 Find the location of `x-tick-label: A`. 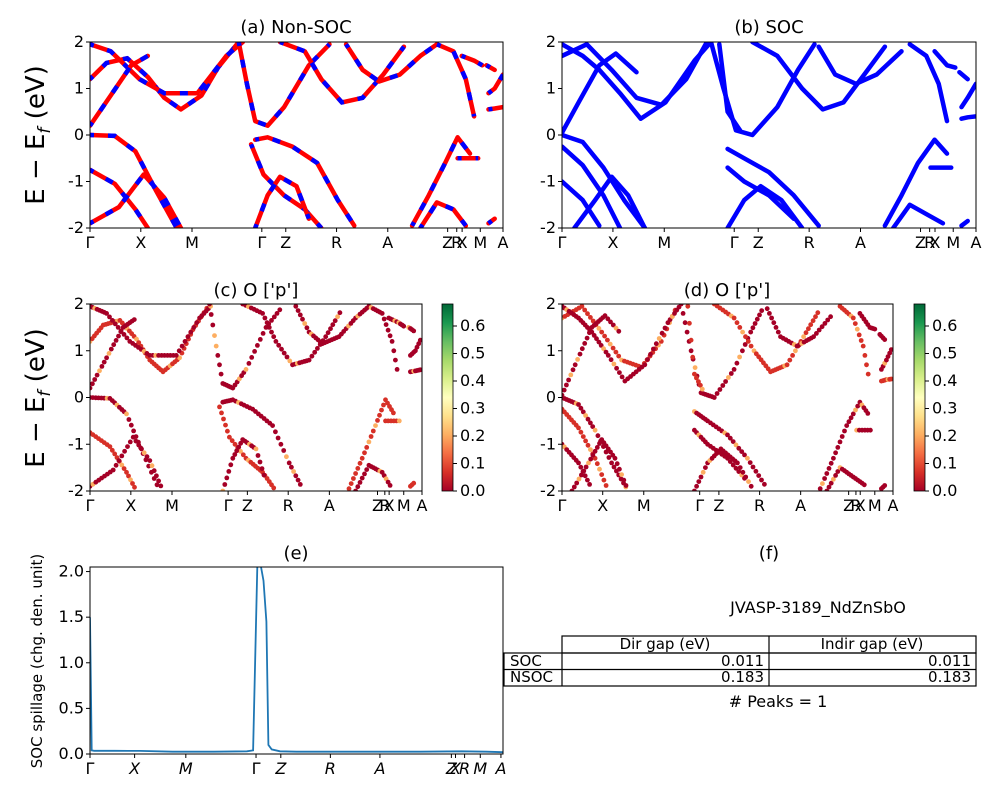

x-tick-label: A is located at coordinates (893, 505).